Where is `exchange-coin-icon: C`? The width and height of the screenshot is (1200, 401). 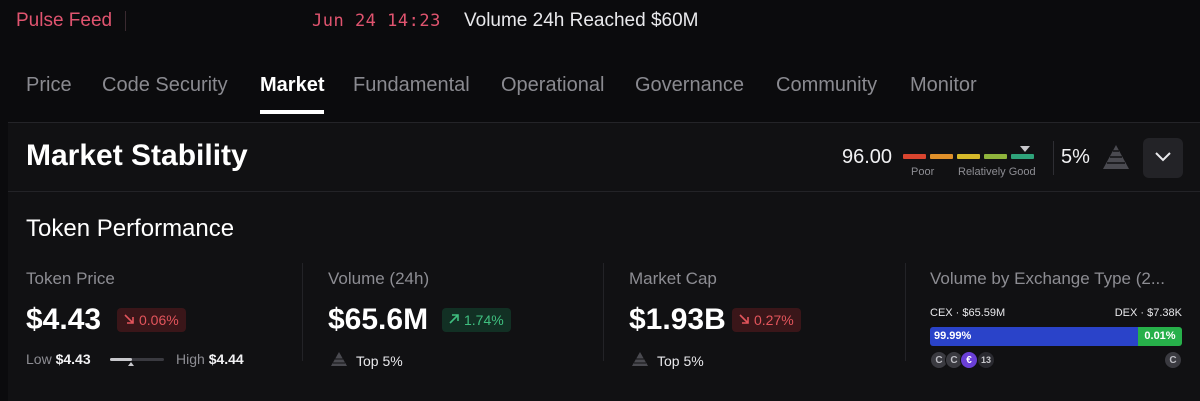 exchange-coin-icon: C is located at coordinates (939, 360).